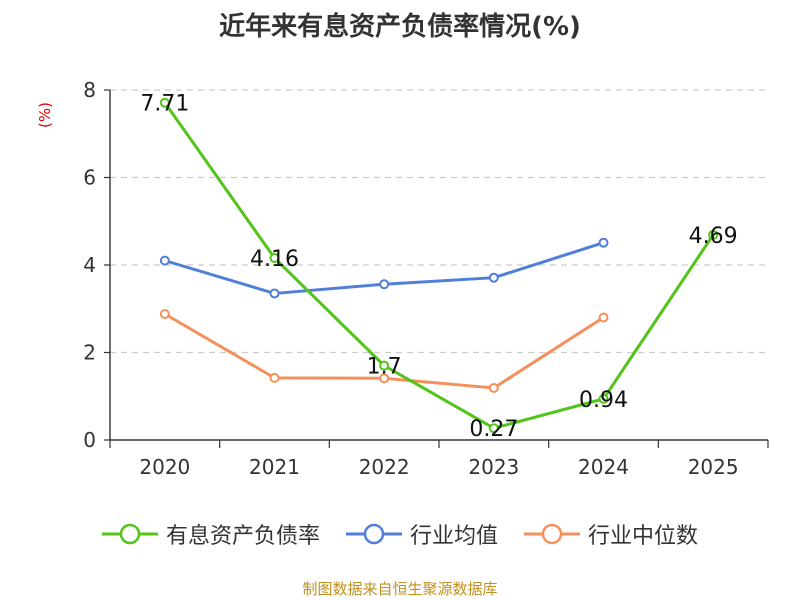 The height and width of the screenshot is (600, 800). Describe the element at coordinates (643, 536) in the screenshot. I see `legend-label: 行业中位数` at that location.